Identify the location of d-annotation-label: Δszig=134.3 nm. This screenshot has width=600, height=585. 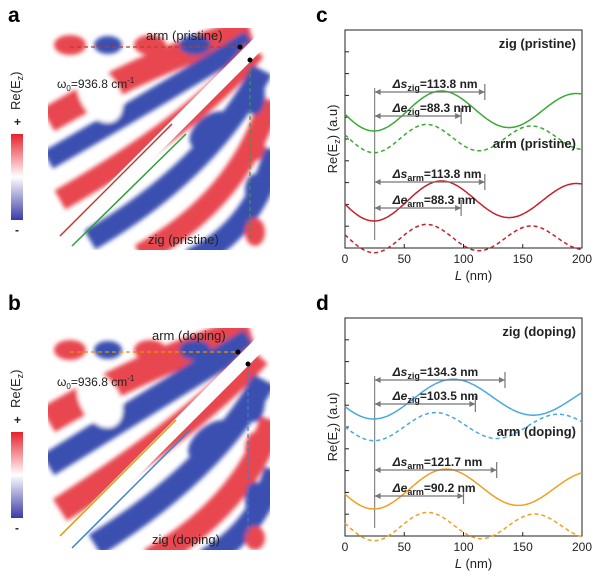
(435, 373).